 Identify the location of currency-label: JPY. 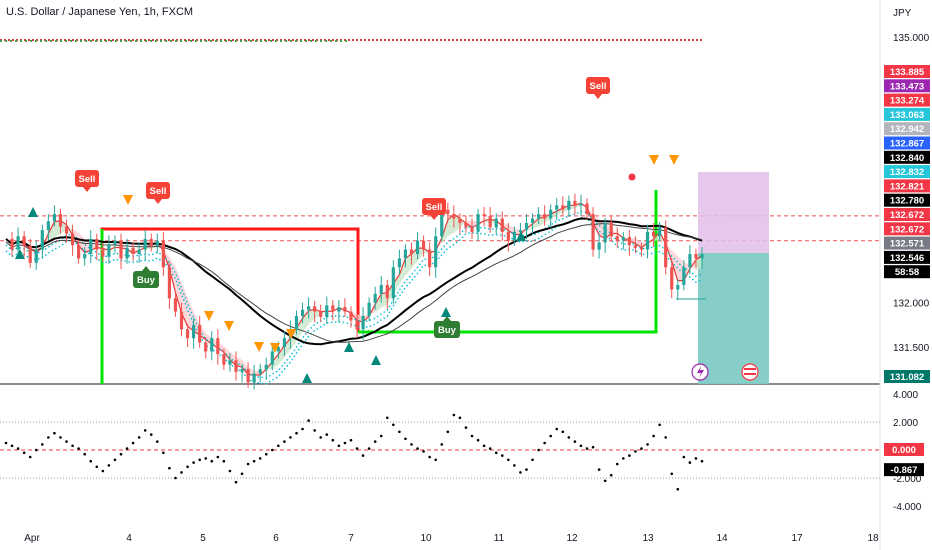
(902, 13).